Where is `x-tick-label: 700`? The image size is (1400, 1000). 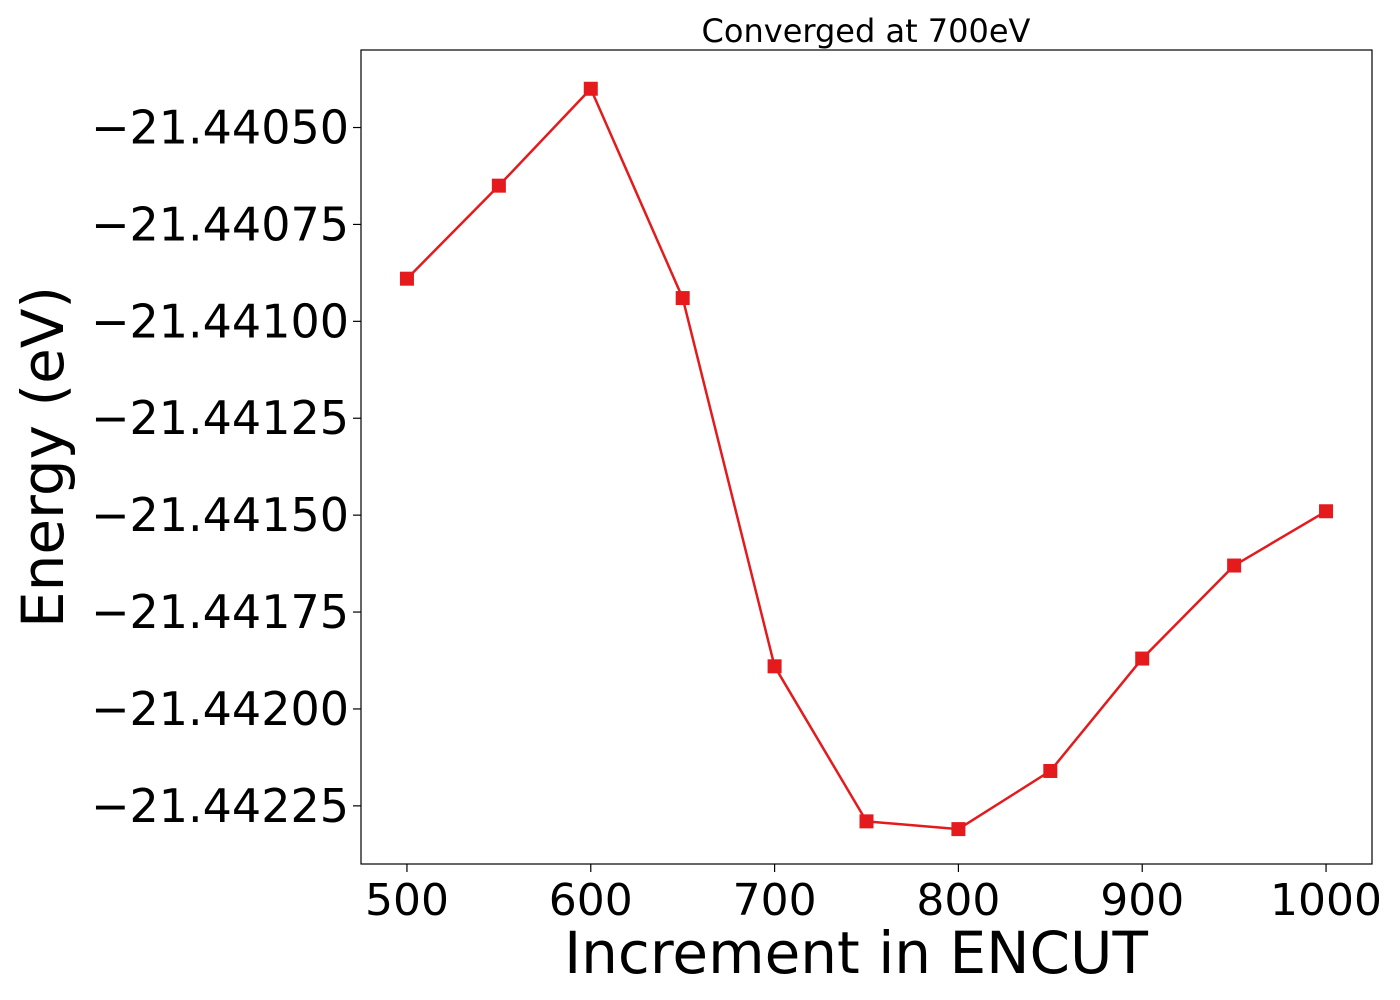
x-tick-label: 700 is located at coordinates (775, 900).